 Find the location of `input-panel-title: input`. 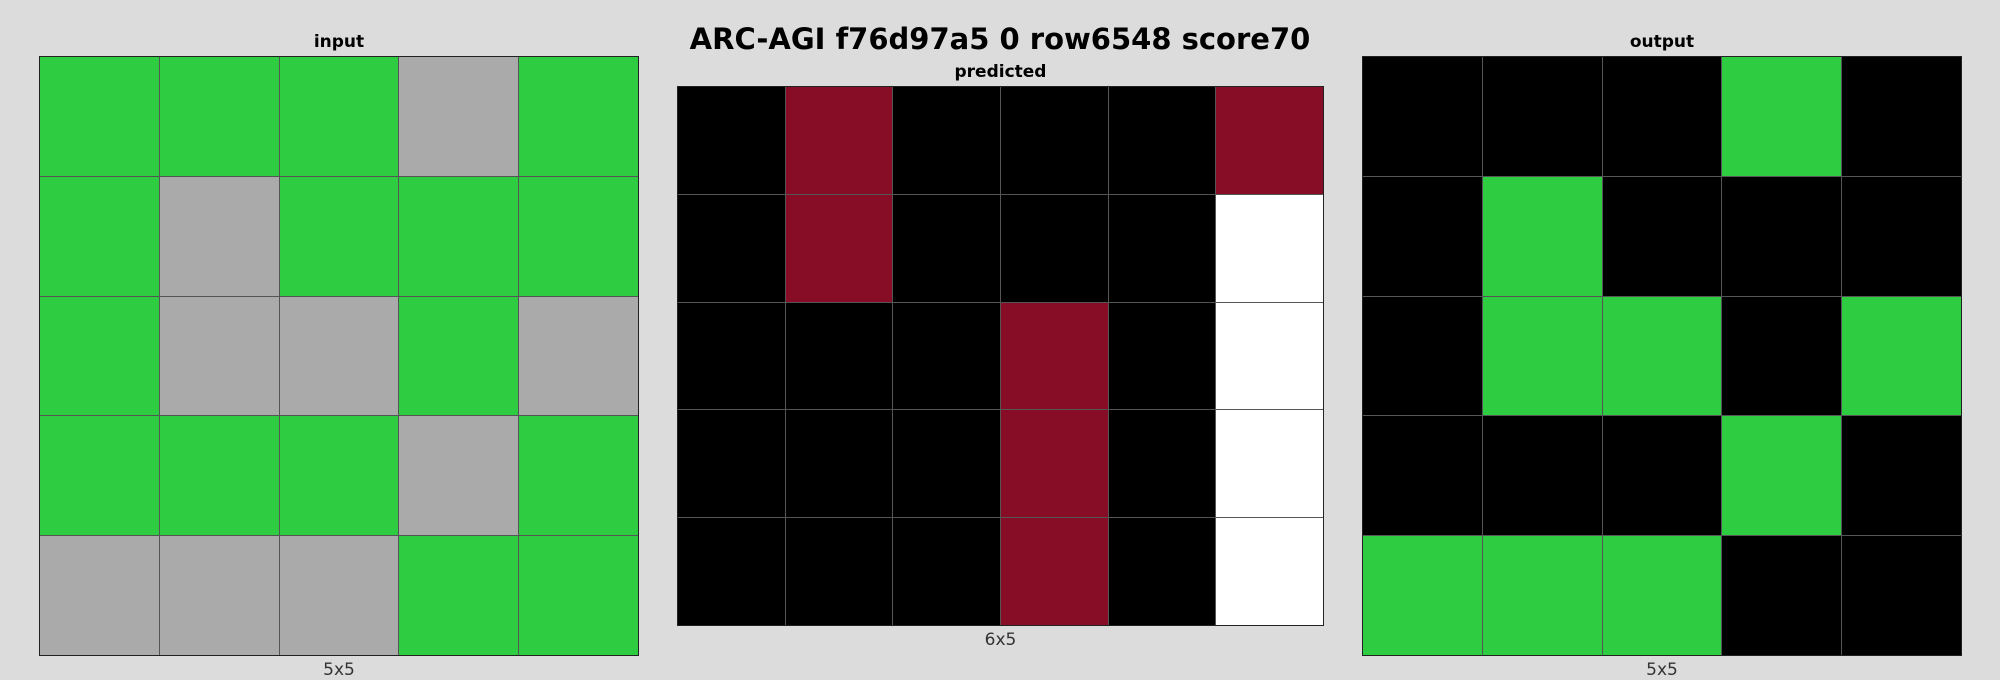

input-panel-title: input is located at coordinates (339, 42).